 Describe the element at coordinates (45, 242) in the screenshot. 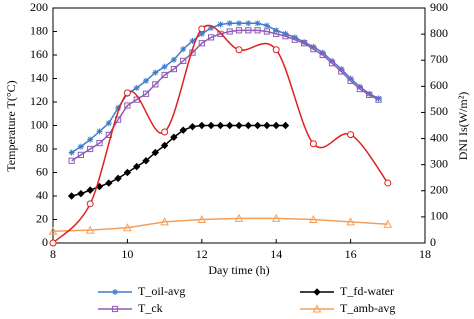

I see `y-tick-label: 0` at that location.